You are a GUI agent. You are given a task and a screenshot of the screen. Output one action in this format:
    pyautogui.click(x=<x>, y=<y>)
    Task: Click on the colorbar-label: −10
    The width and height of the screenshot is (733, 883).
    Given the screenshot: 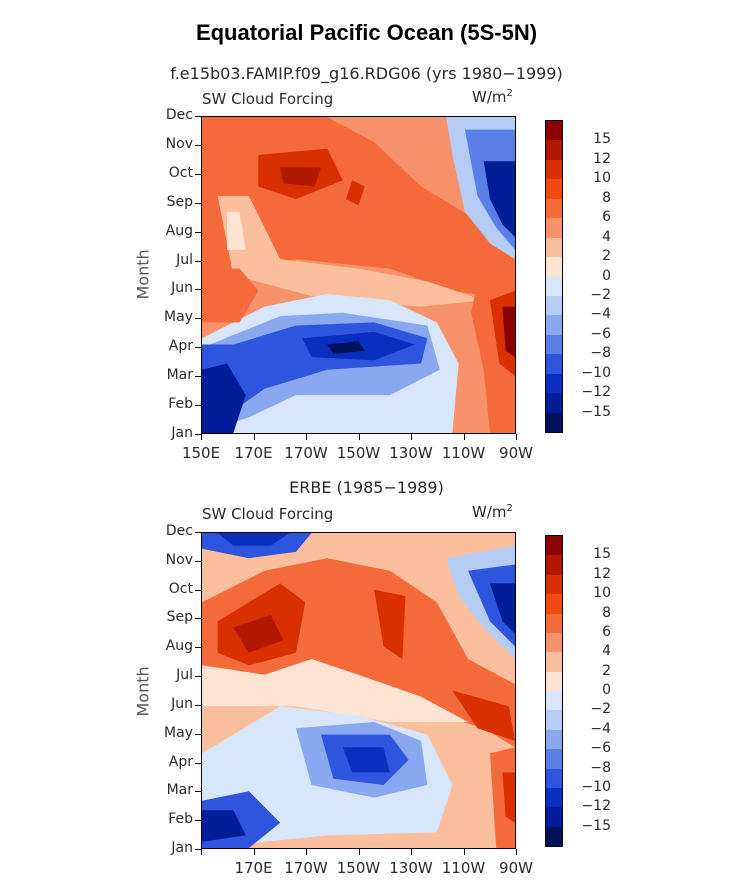 What is the action you would take?
    pyautogui.click(x=596, y=372)
    